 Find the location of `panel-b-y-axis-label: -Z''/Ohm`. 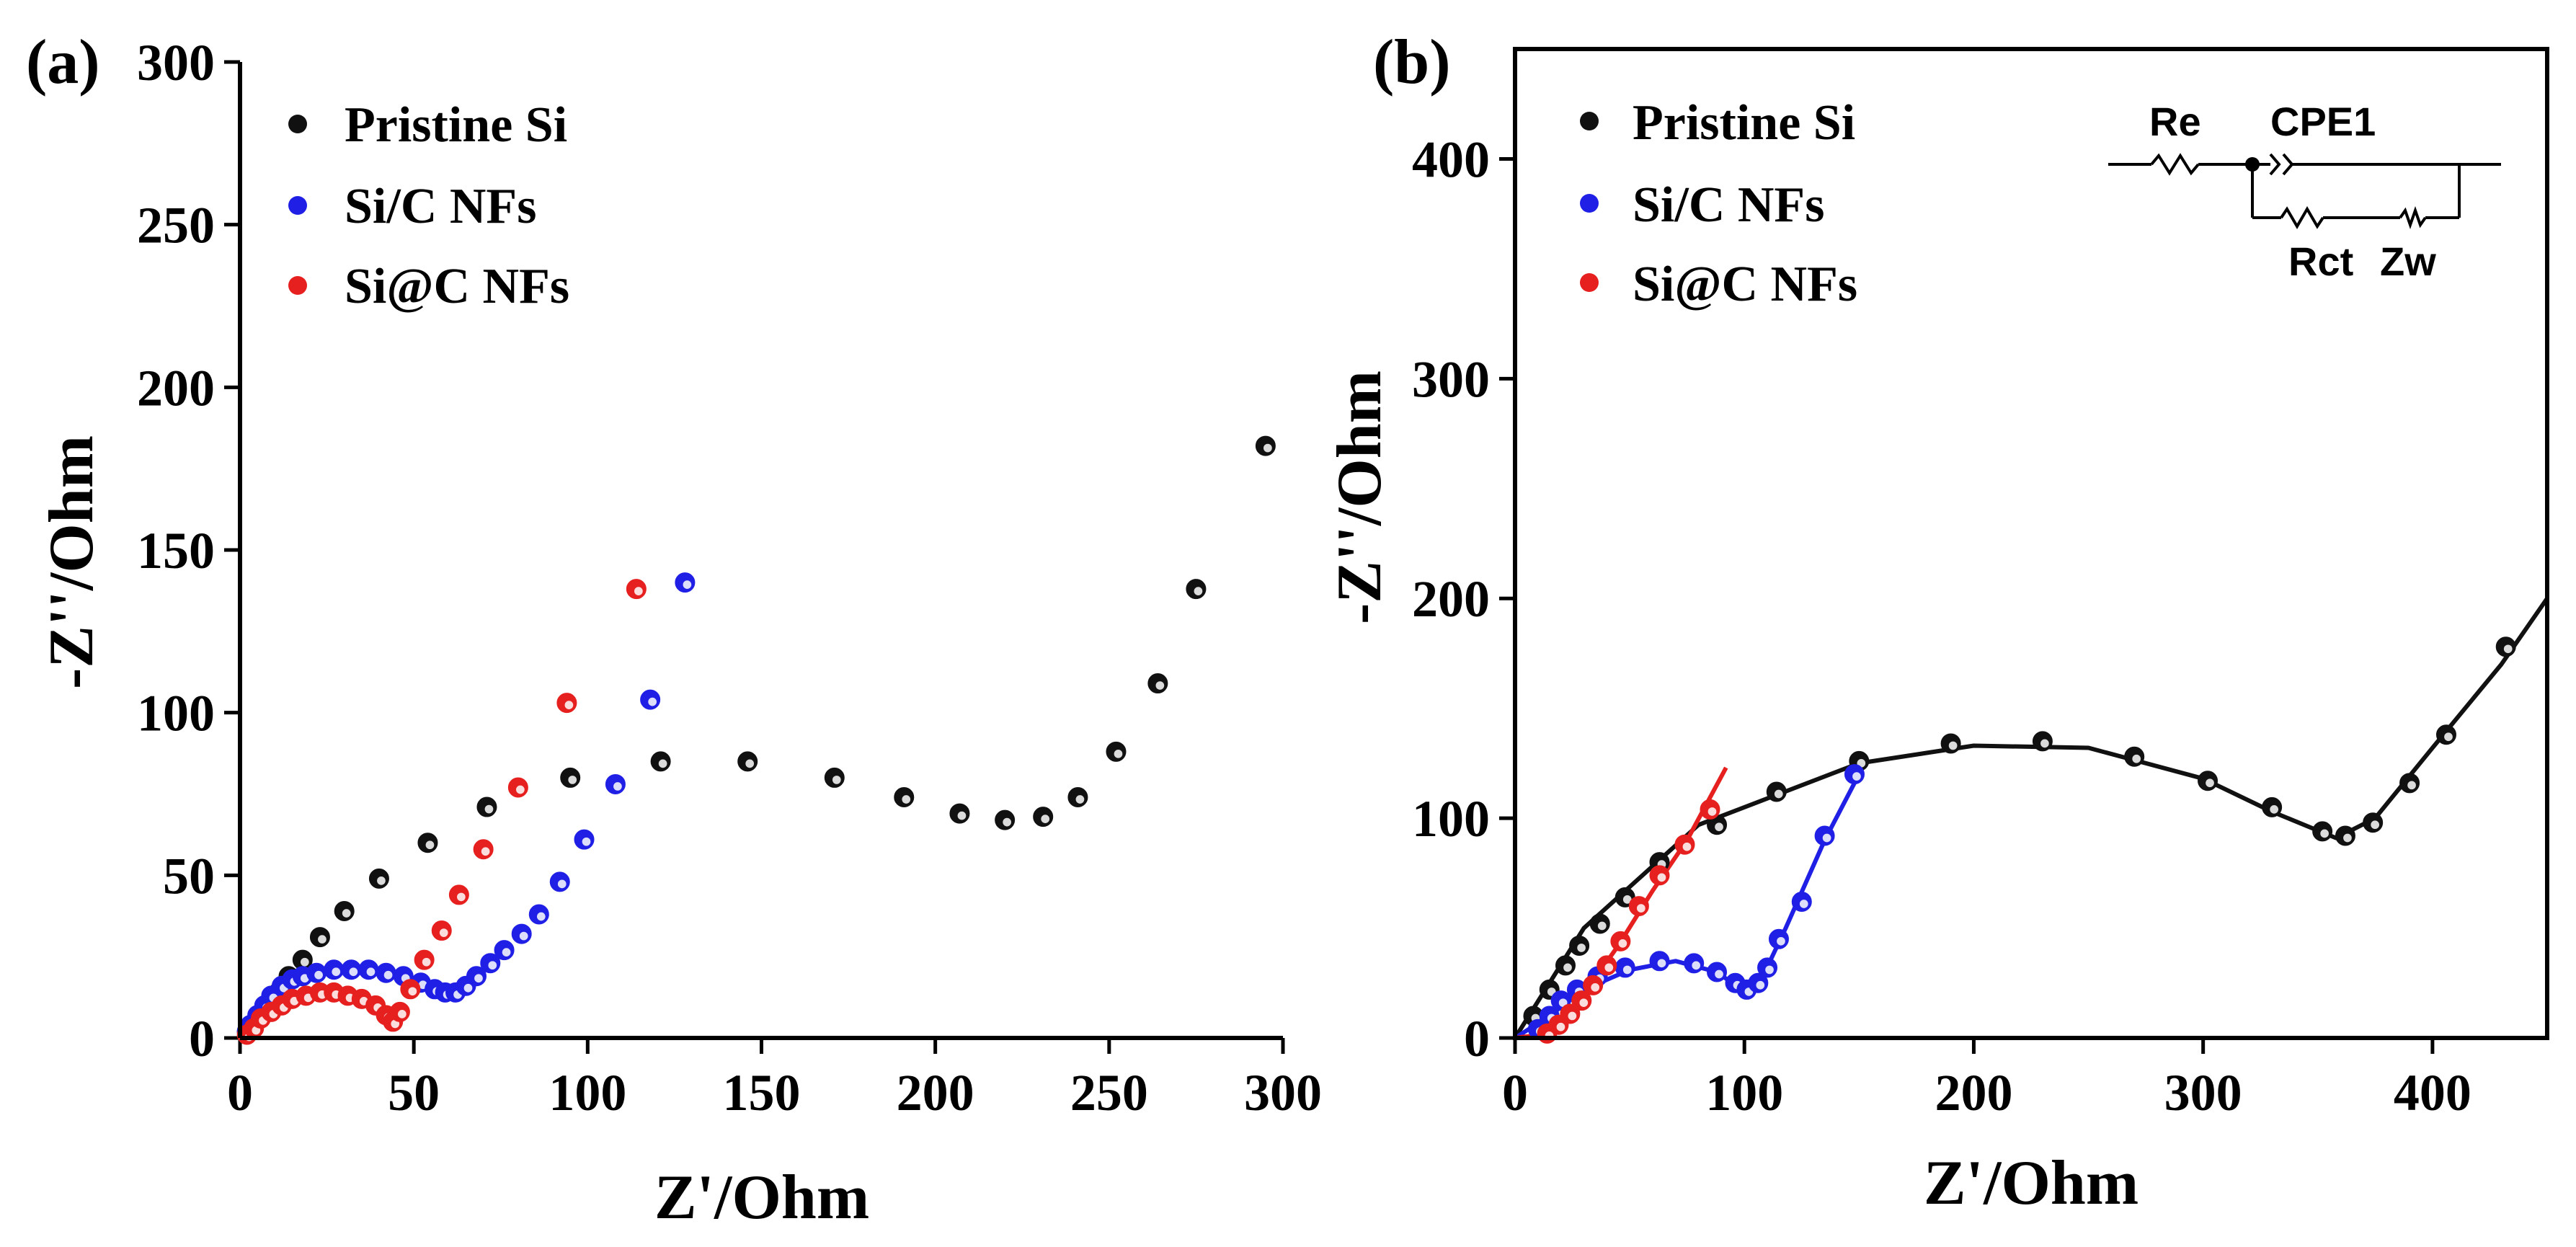

panel-b-y-axis-label: -Z''/Ohm is located at coordinates (1360, 497).